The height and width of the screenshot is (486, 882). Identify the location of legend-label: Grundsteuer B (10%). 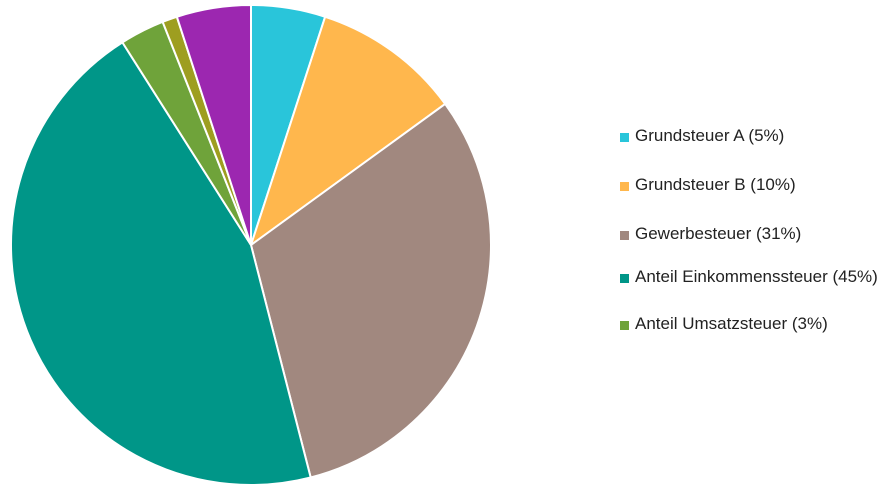
(715, 184).